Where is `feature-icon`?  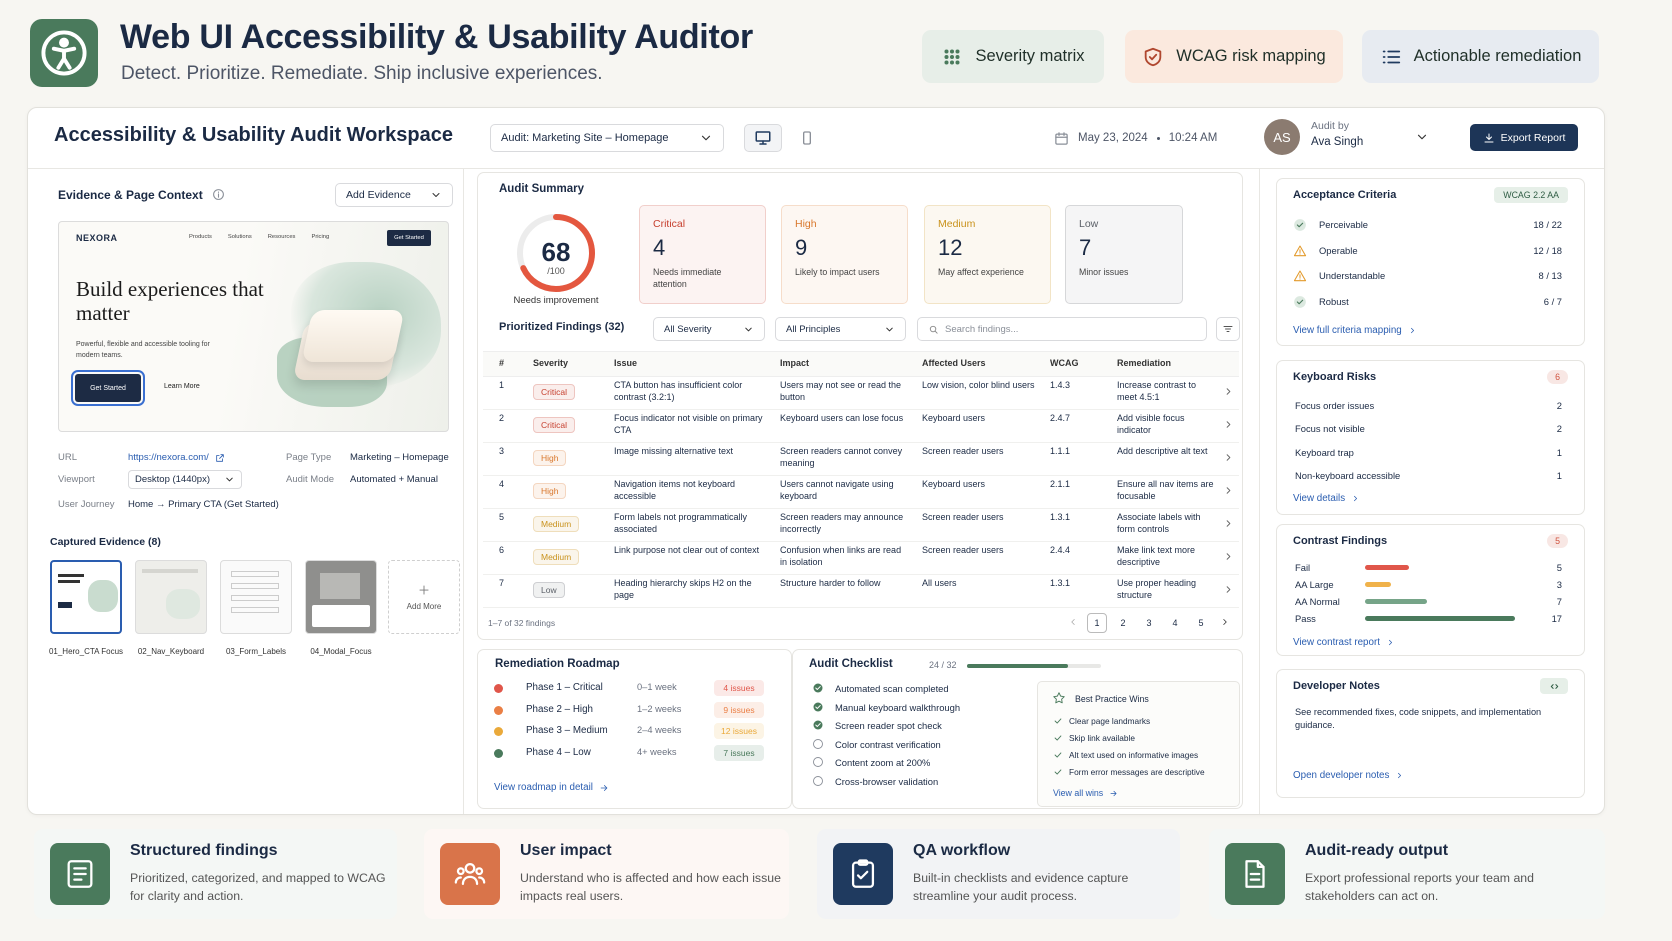 feature-icon is located at coordinates (1255, 874).